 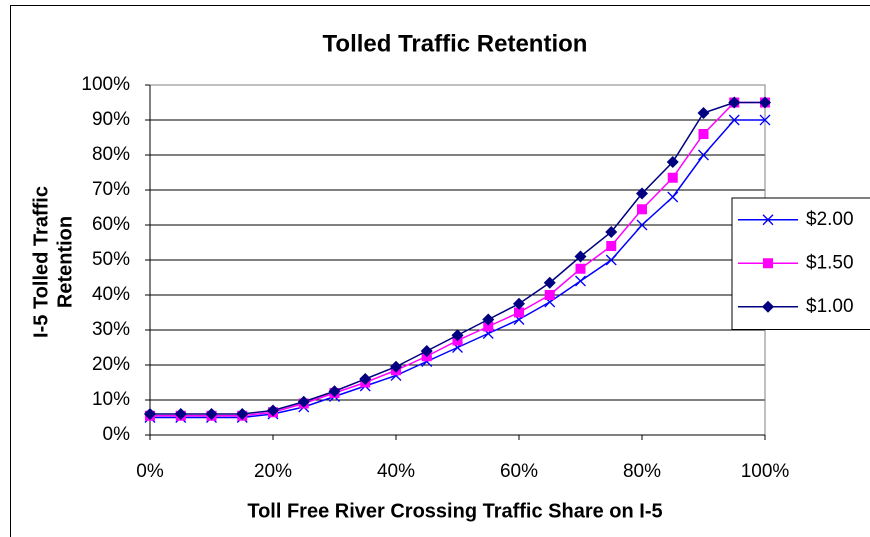 What do you see at coordinates (519, 471) in the screenshot?
I see `x-tick-label: 60%` at bounding box center [519, 471].